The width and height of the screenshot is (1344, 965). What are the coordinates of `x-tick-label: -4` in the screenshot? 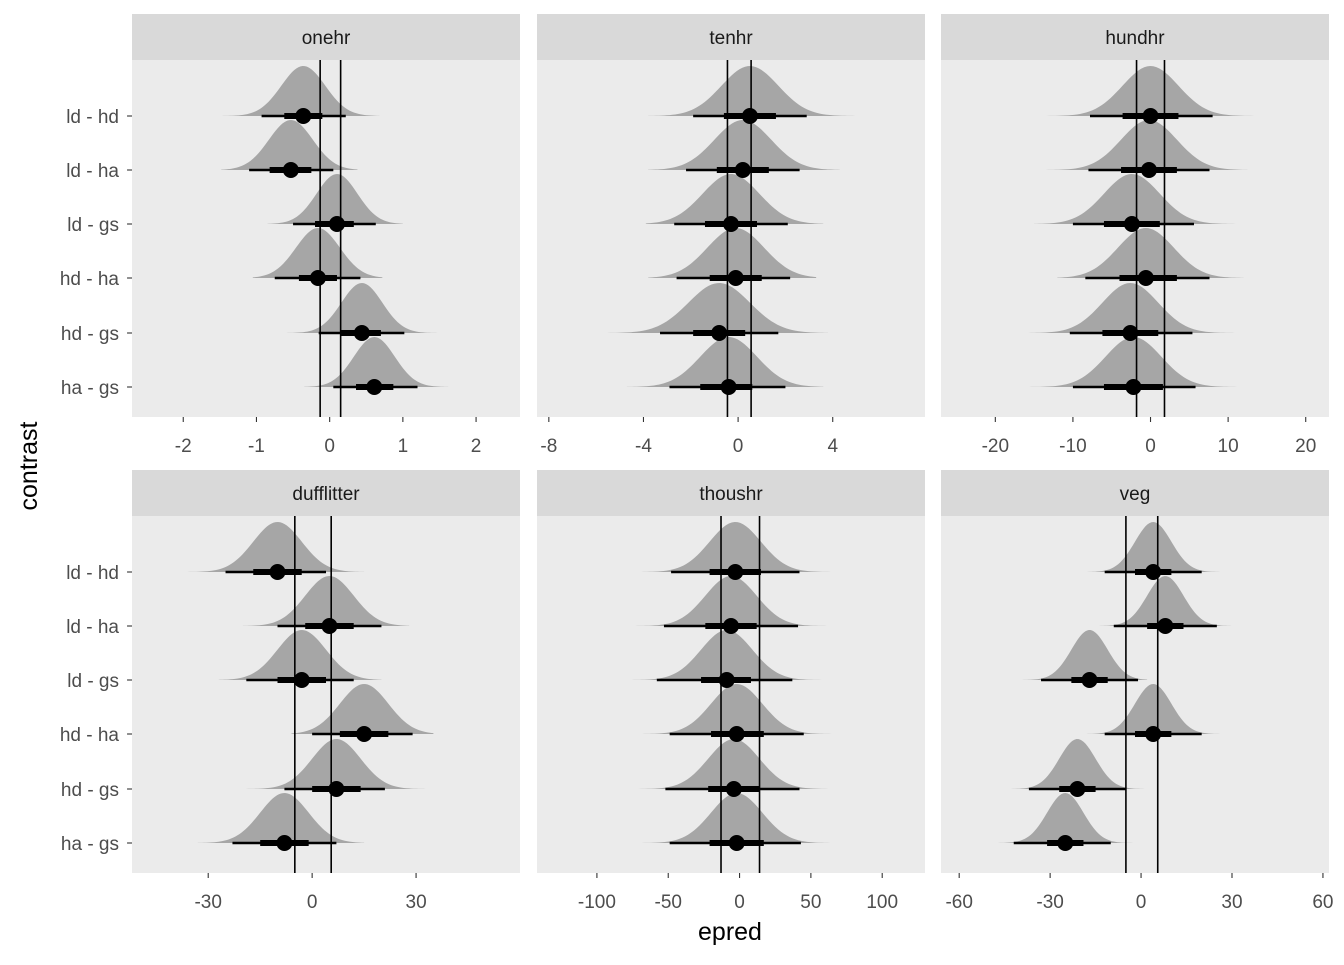 It's located at (643, 446).